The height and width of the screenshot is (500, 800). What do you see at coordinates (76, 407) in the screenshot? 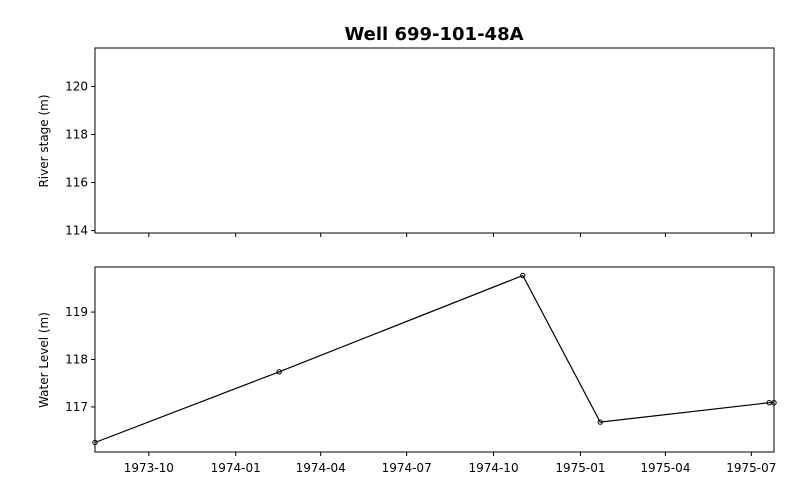
I see `water-level-y-tick-label: 117` at bounding box center [76, 407].